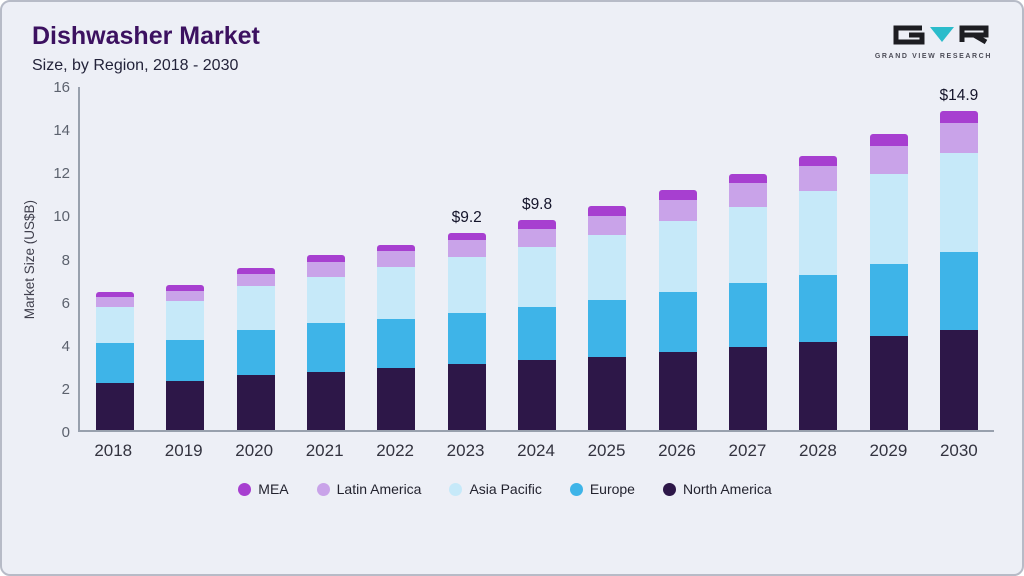 Image resolution: width=1024 pixels, height=576 pixels. I want to click on bar-2023: $9.2, so click(467, 258).